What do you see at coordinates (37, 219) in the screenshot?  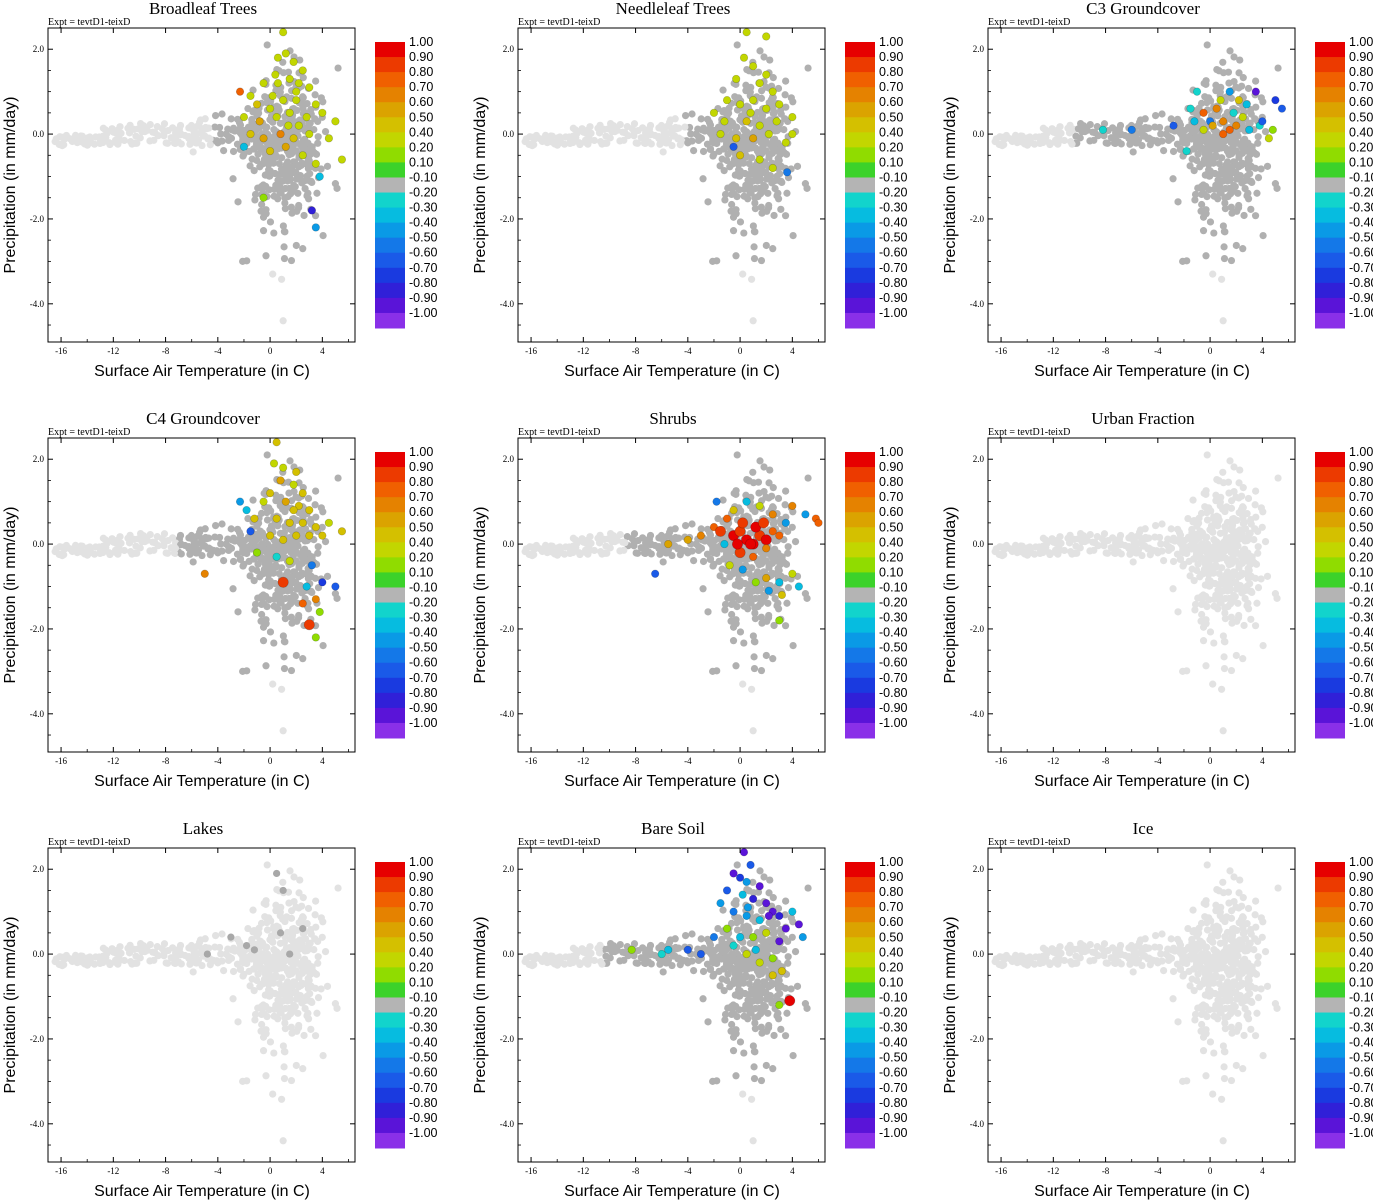 I see `y-tick-label: -2.0` at bounding box center [37, 219].